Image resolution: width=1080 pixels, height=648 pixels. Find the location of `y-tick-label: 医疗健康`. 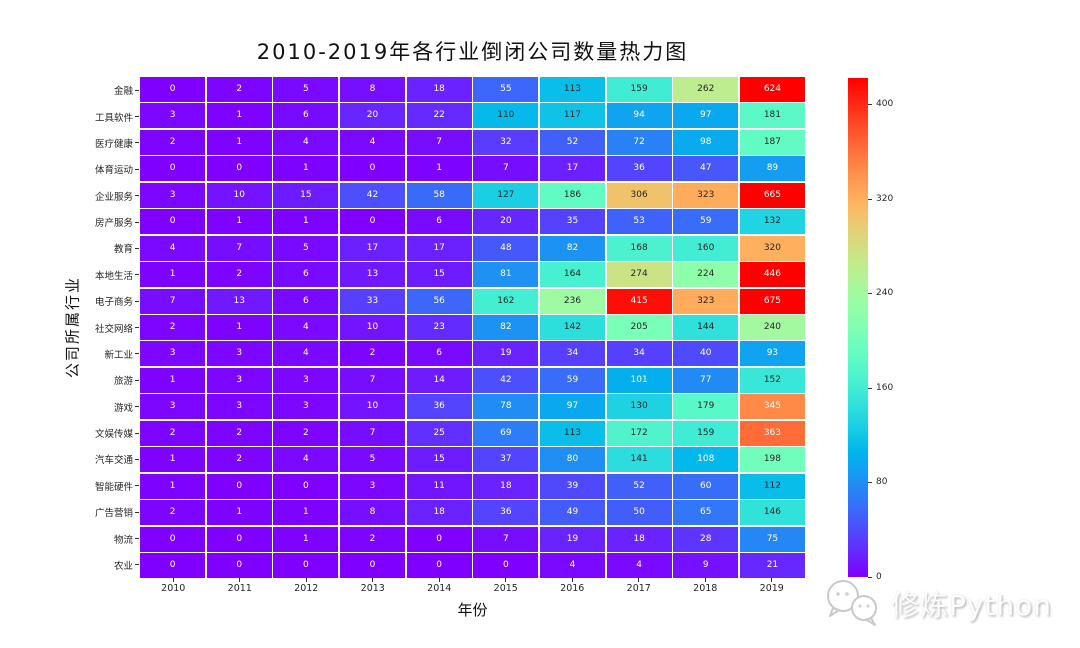

y-tick-label: 医疗健康 is located at coordinates (113, 144).